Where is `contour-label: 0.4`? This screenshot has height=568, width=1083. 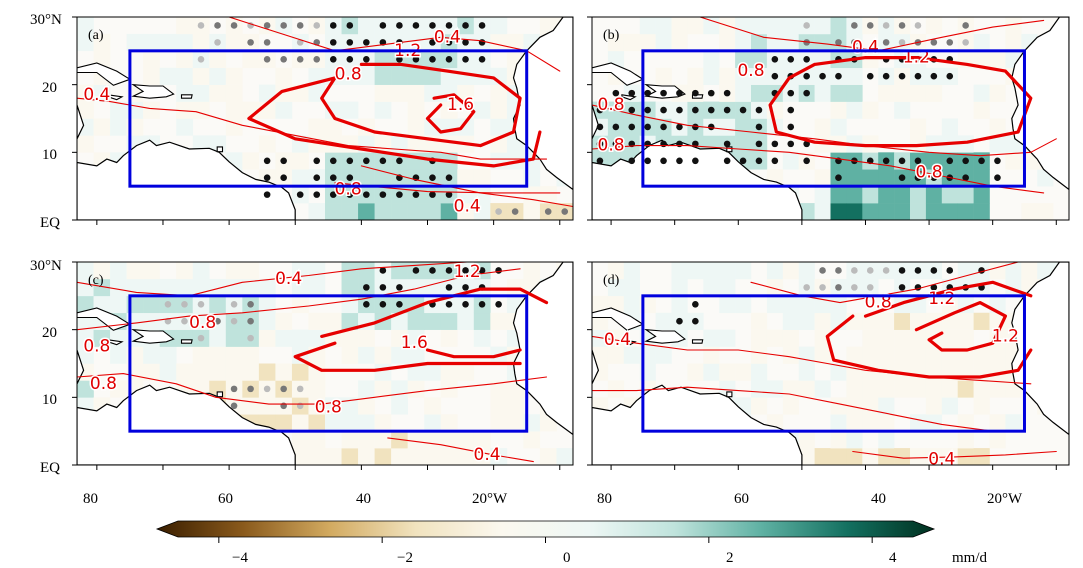 contour-label: 0.4 is located at coordinates (865, 47).